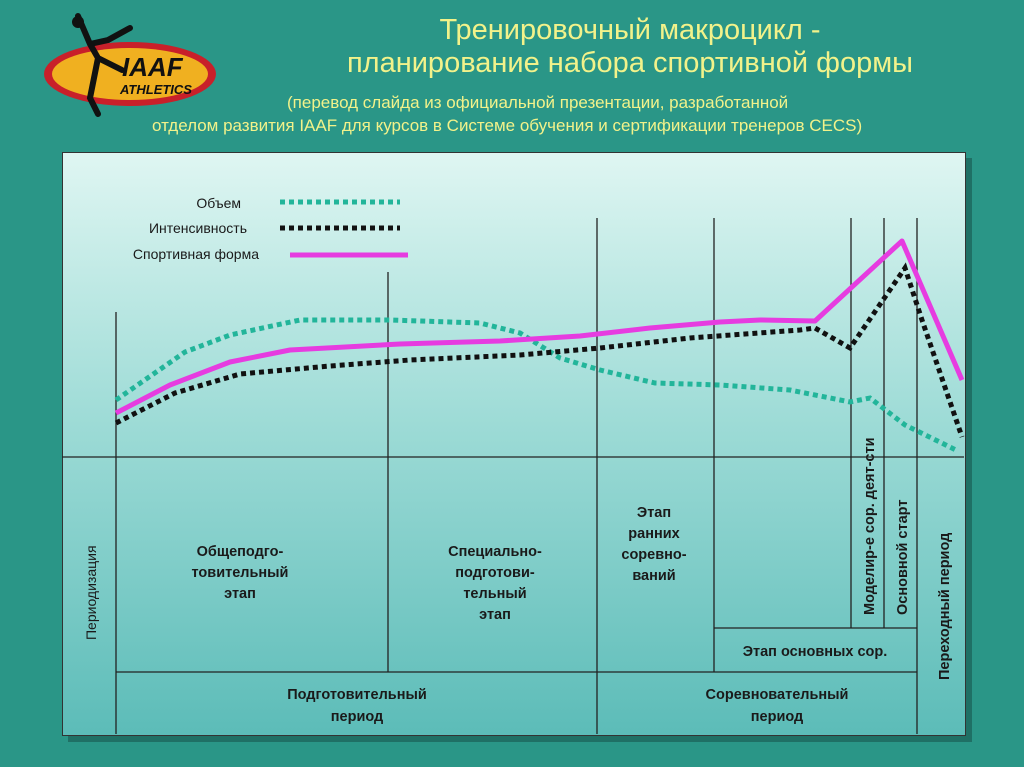  What do you see at coordinates (903, 557) in the screenshot?
I see `label-main-start: Основной старт` at bounding box center [903, 557].